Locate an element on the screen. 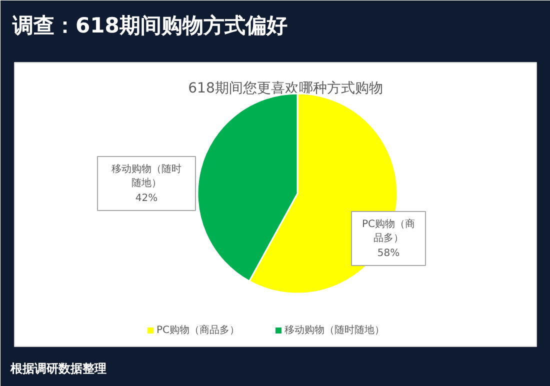 The height and width of the screenshot is (386, 550). legend-label: PC购物（商品多） is located at coordinates (198, 330).